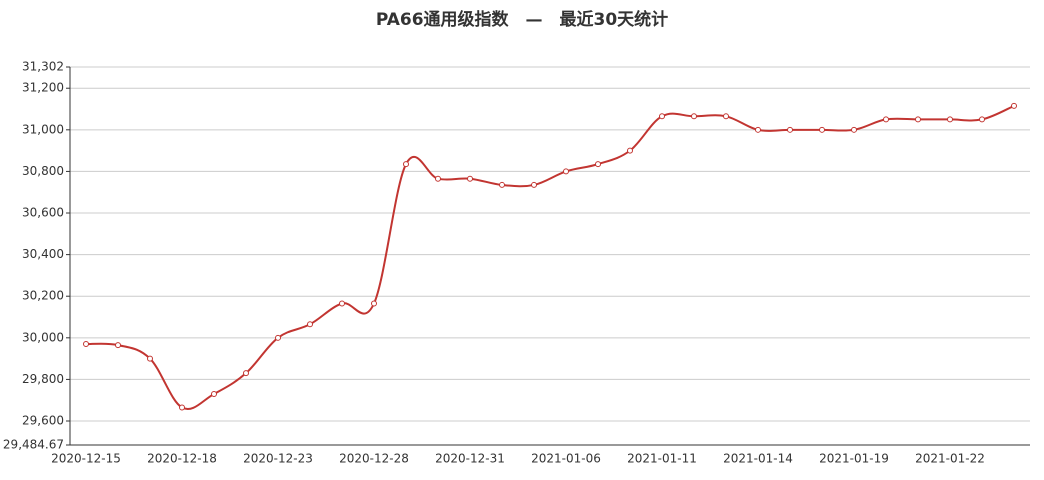  Describe the element at coordinates (43, 67) in the screenshot. I see `y-tick-label: 31,302` at that location.